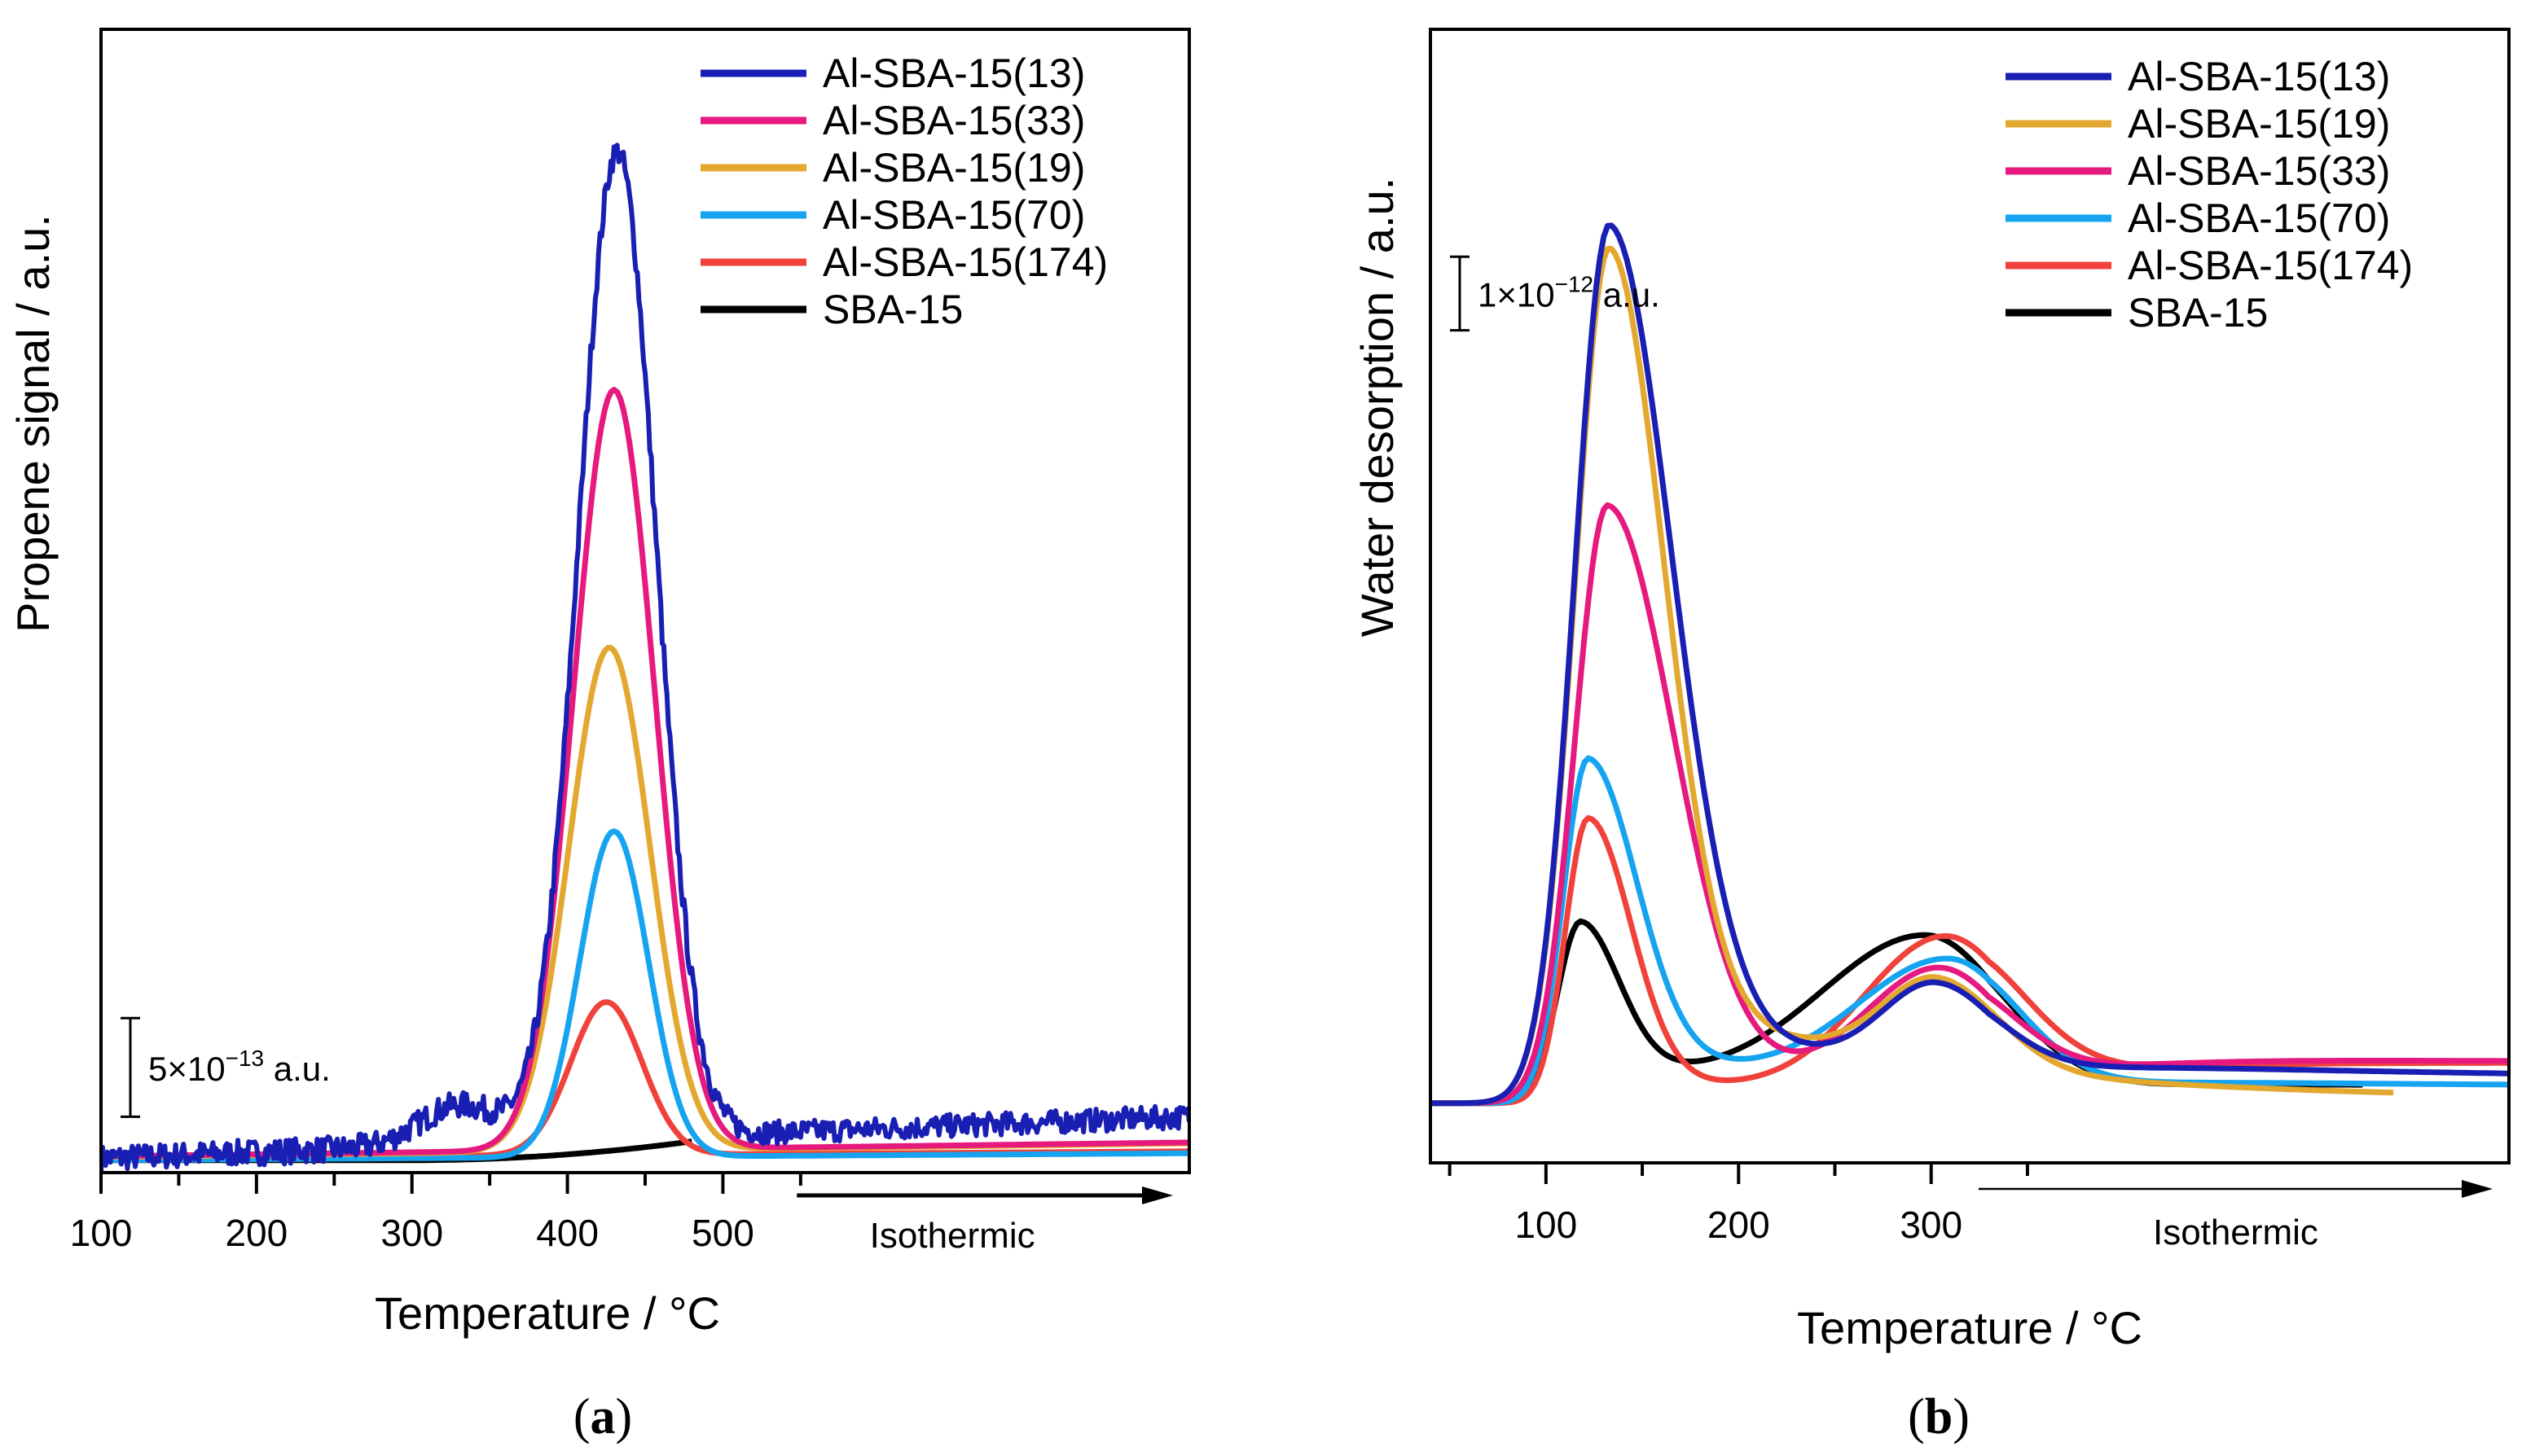 The image size is (2535, 1456). Describe the element at coordinates (1569, 292) in the screenshot. I see `scale-bar-label: 1×10−12 a.u.` at that location.